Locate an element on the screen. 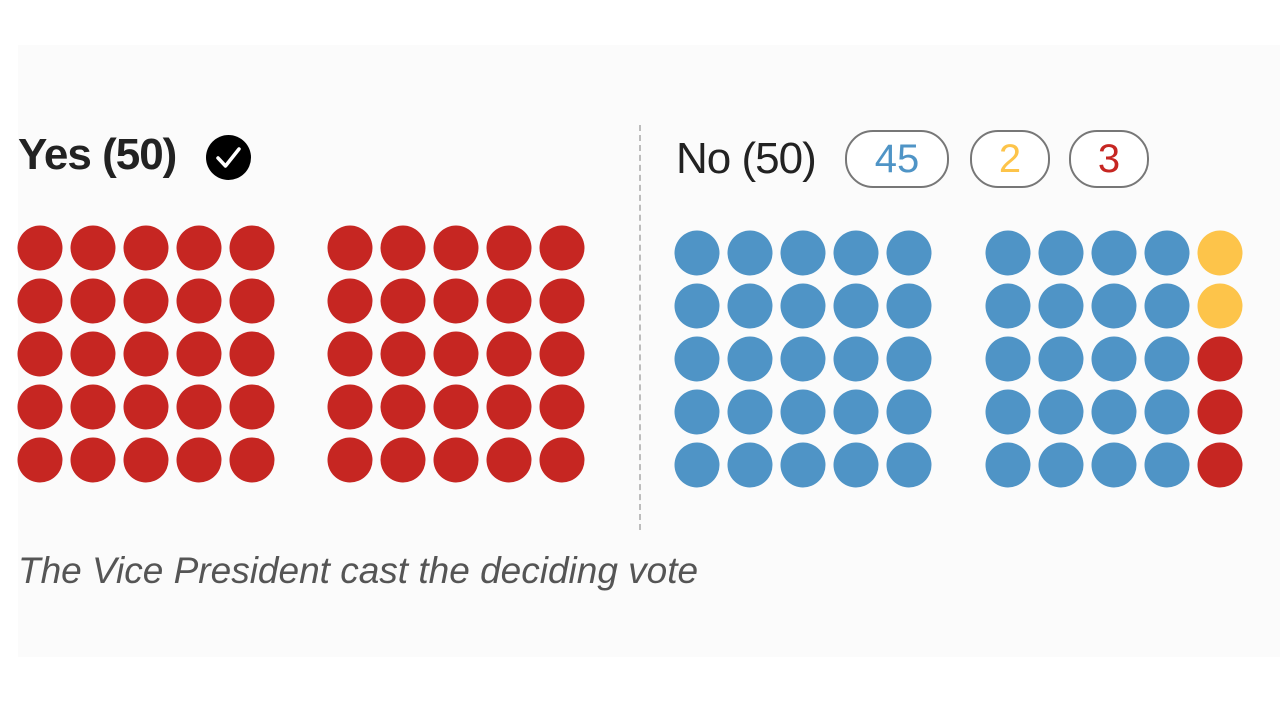 This screenshot has height=720, width=1280. no-title: No (50) is located at coordinates (746, 158).